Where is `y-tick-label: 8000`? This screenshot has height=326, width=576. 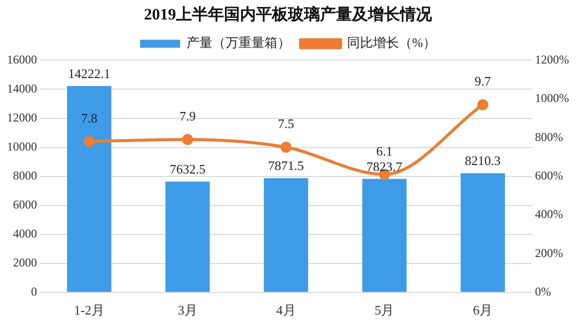 y-tick-label: 8000 is located at coordinates (25, 175).